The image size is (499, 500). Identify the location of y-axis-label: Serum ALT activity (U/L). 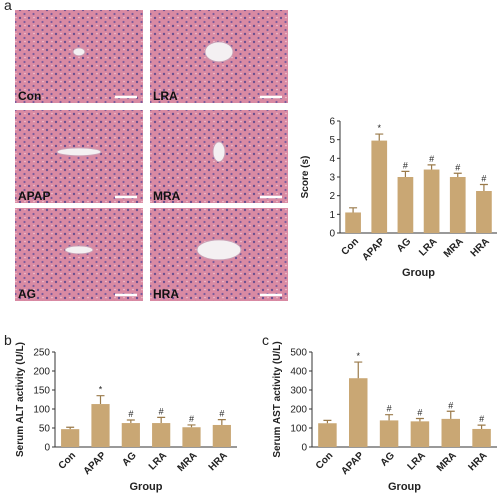
(20, 399).